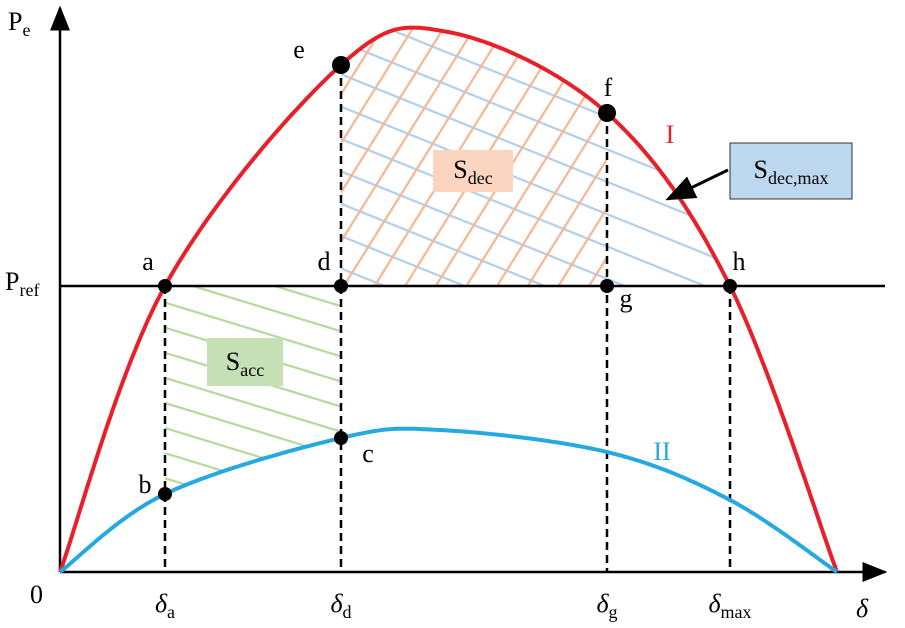 Image resolution: width=905 pixels, height=628 pixels. What do you see at coordinates (324, 261) in the screenshot?
I see `point-label: d` at bounding box center [324, 261].